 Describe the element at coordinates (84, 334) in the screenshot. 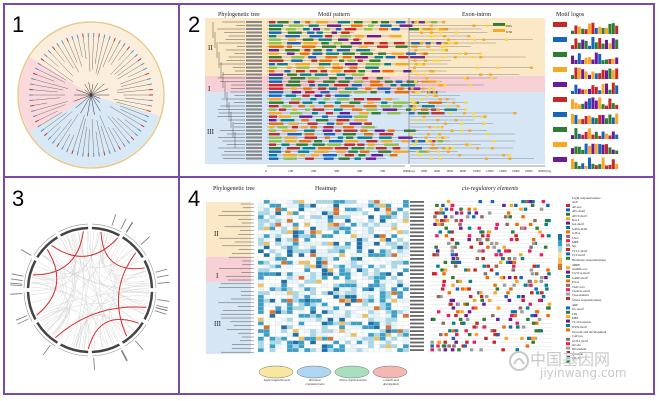

I see `p3-synteny-link` at that location.